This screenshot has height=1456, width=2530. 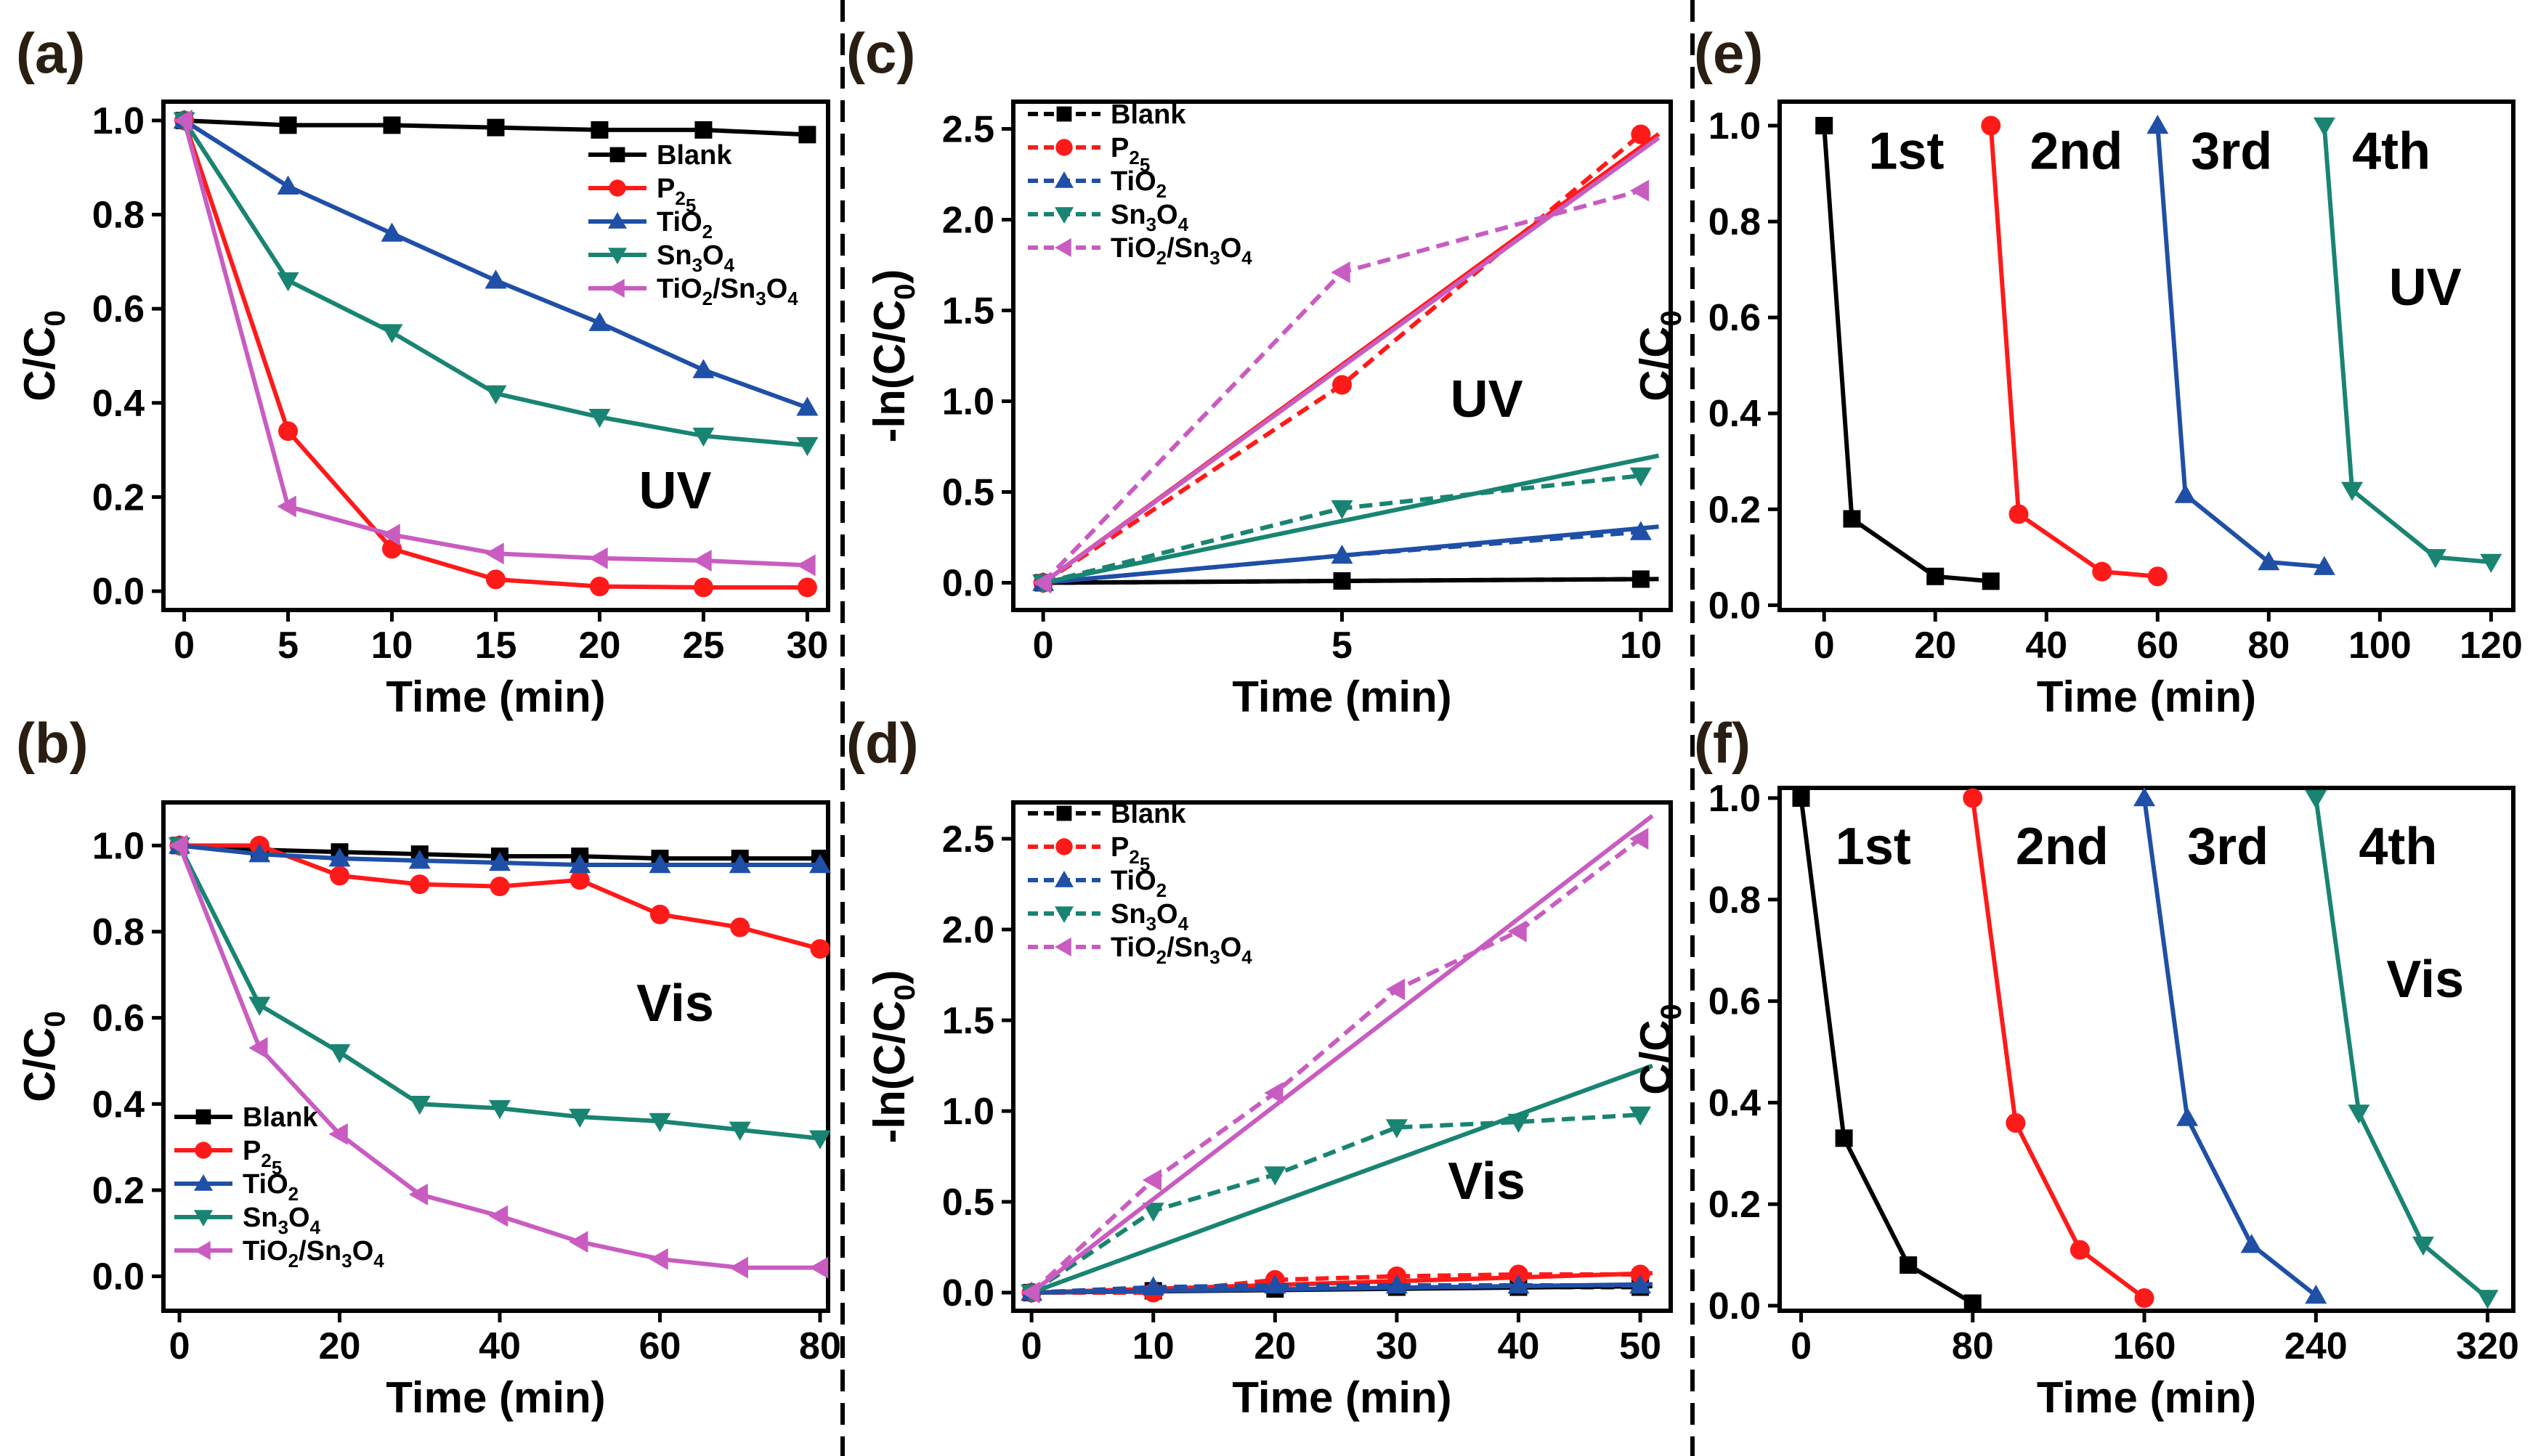 I want to click on x-tick-label: 80, so click(x=820, y=1346).